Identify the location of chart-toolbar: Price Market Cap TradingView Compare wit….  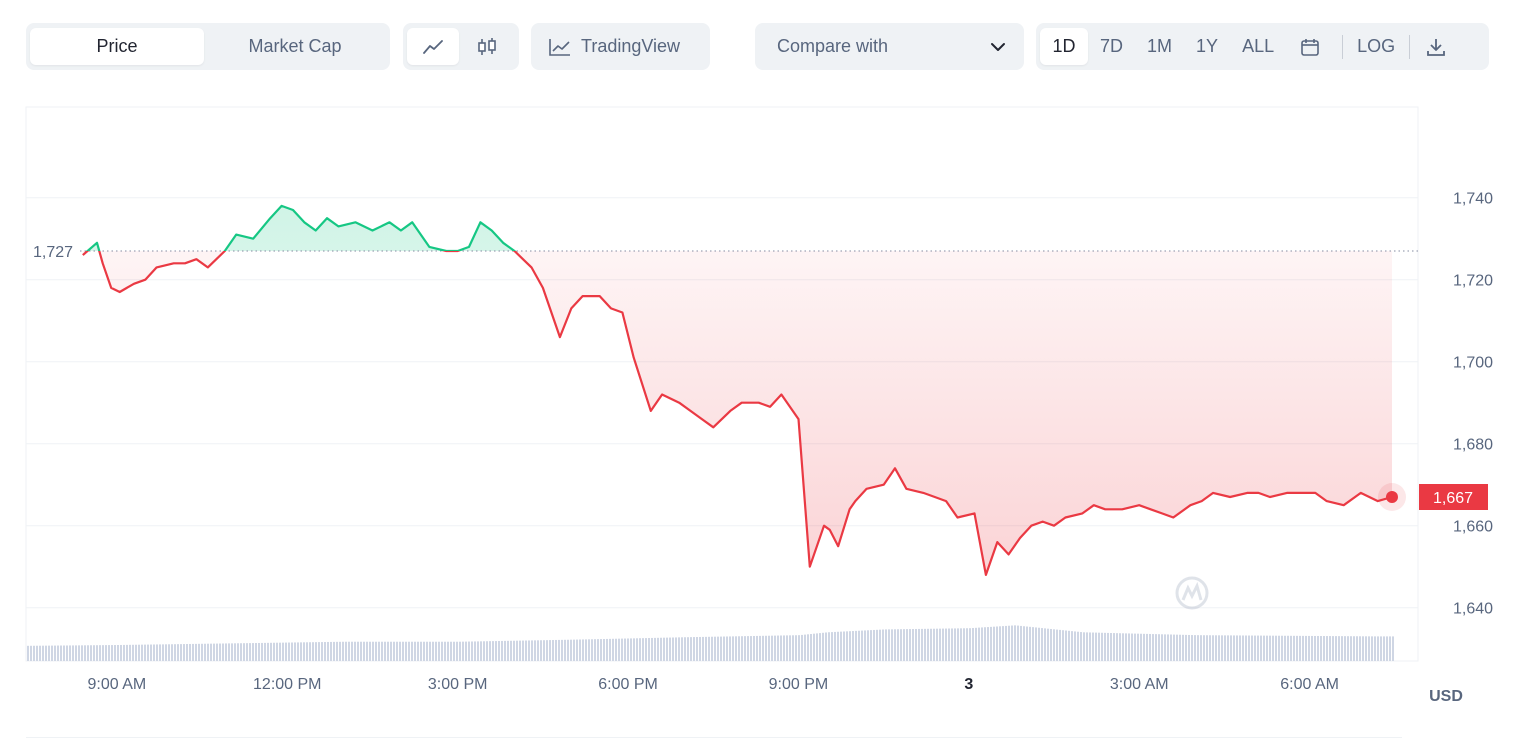
(763, 47).